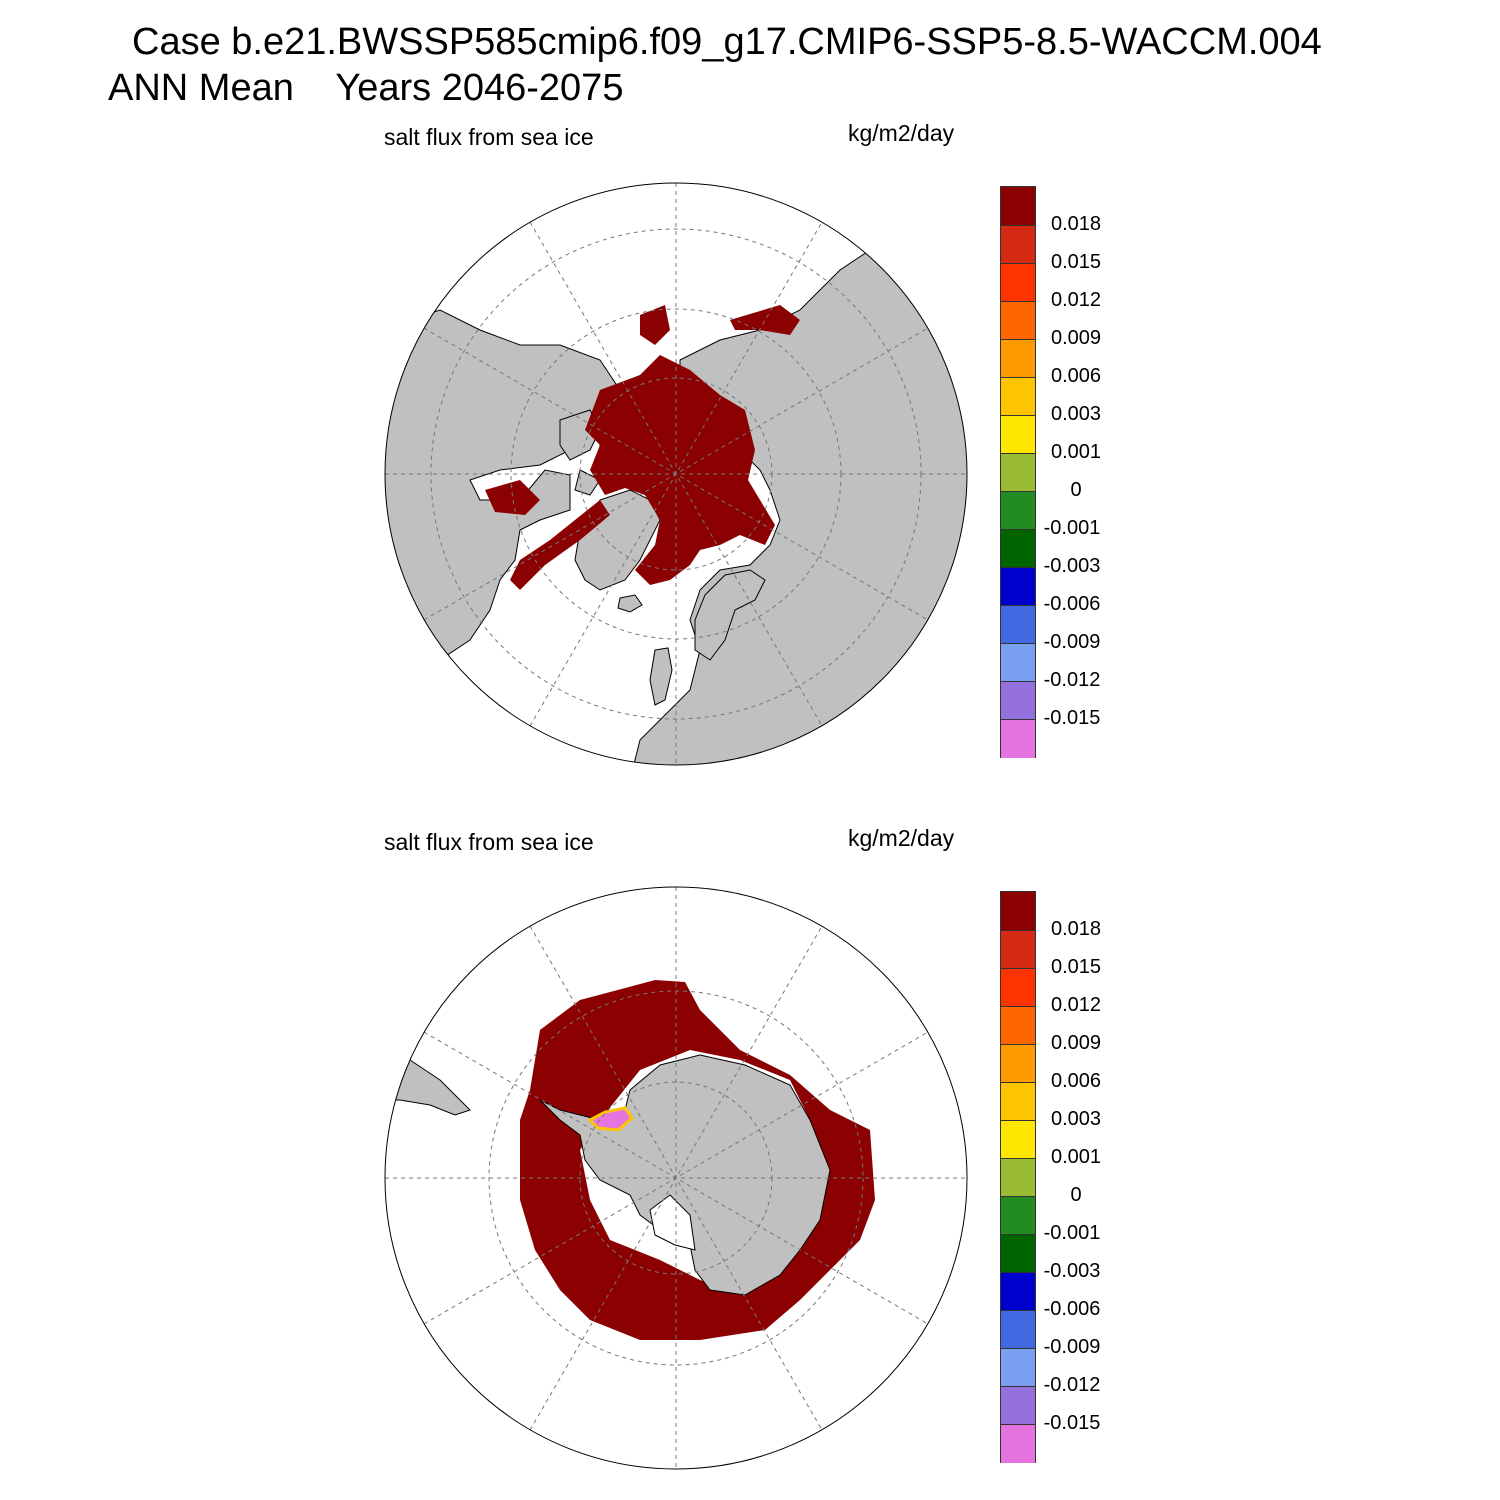 The height and width of the screenshot is (1500, 1500). I want to click on colorbar-north-label: 0.003, so click(1076, 414).